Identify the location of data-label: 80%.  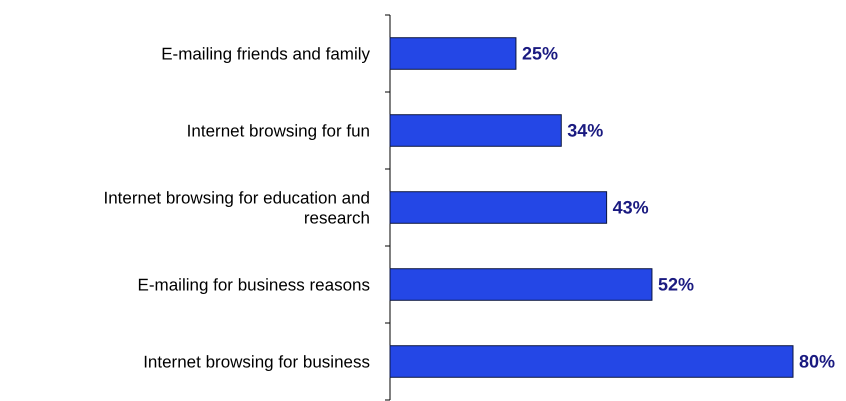
(817, 362).